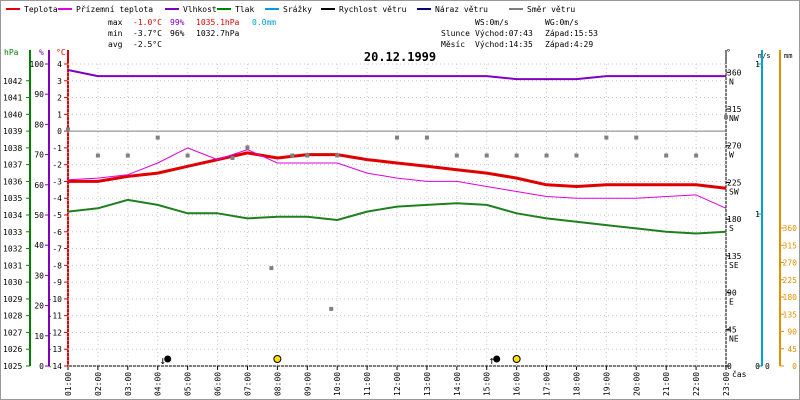 This screenshot has height=400, width=800. What do you see at coordinates (147, 22) in the screenshot?
I see `stats-max-temp: -1.0°C` at bounding box center [147, 22].